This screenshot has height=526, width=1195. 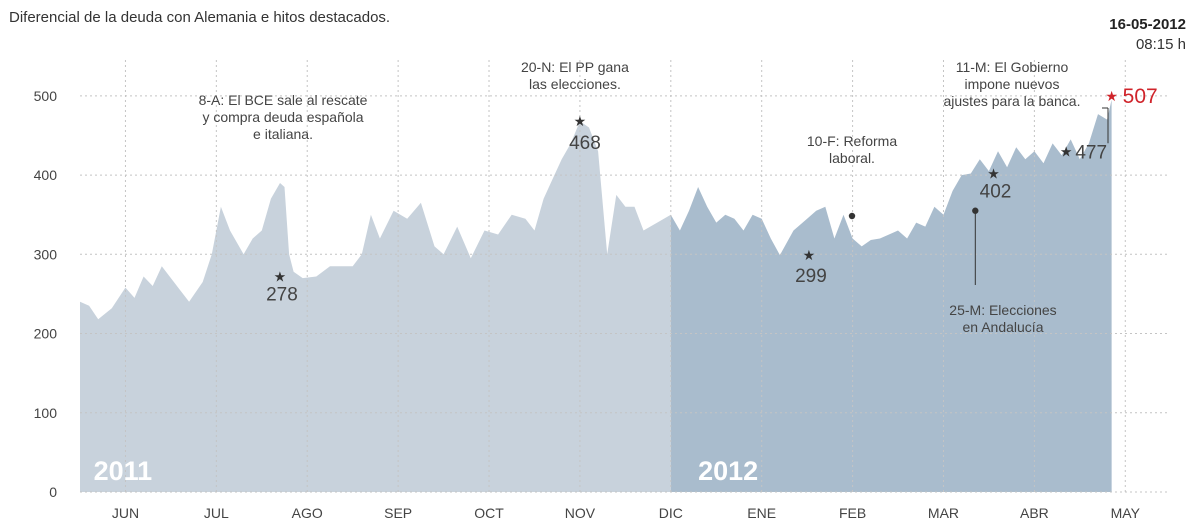 I want to click on annotation-bce-line3: e italiana., so click(x=283, y=134).